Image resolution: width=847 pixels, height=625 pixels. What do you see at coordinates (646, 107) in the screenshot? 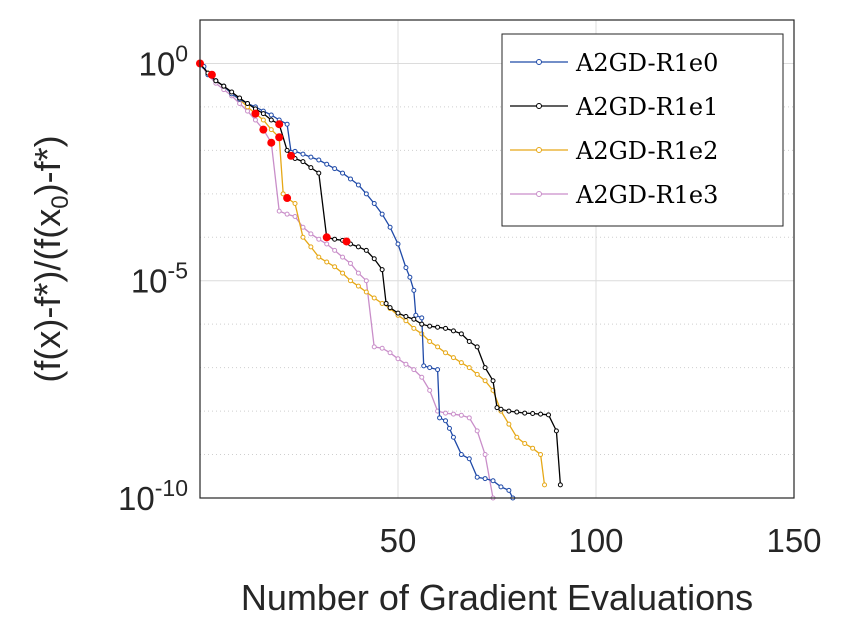
I see `legend-label: A2GD-R1e1` at bounding box center [646, 107].